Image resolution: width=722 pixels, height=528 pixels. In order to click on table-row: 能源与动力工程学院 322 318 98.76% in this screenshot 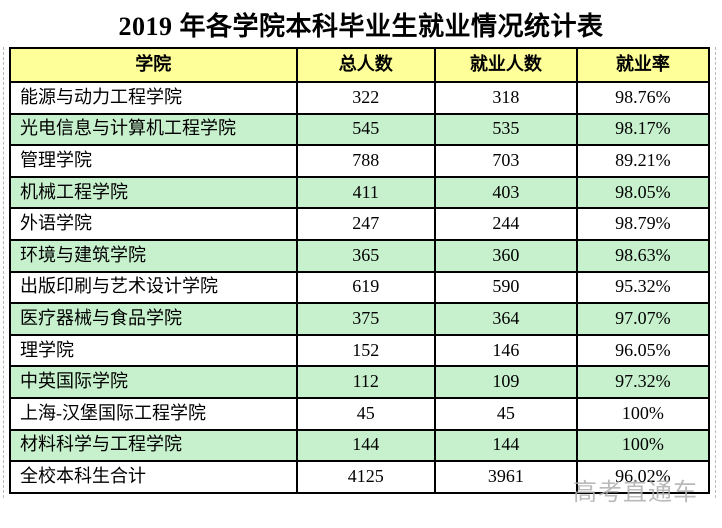, I will do `click(360, 98)`.